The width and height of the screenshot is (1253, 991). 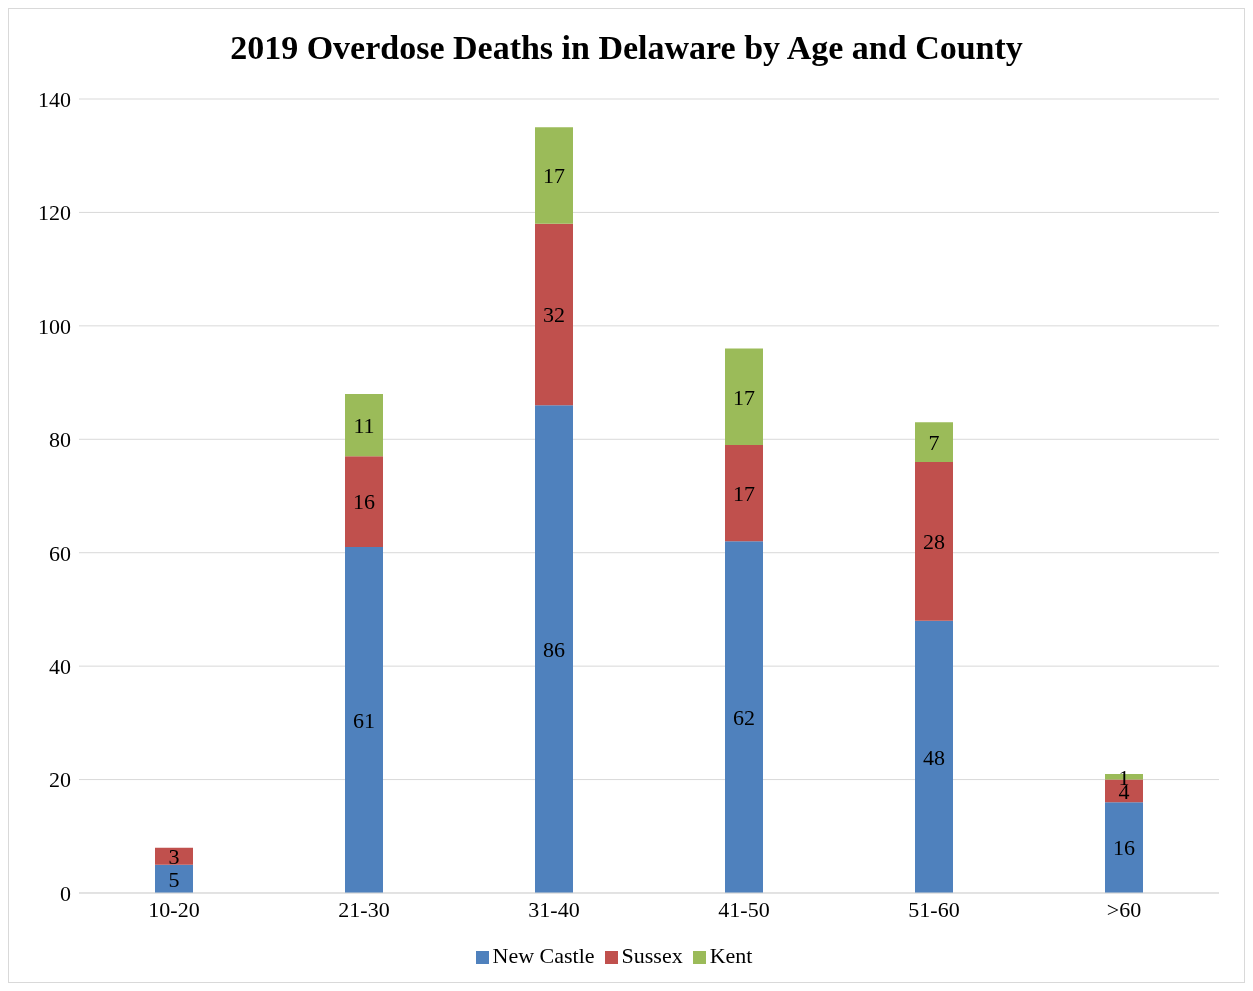 I want to click on chart-title: 2019 Overdose Deaths in Delaware by Age and County, so click(x=626, y=48).